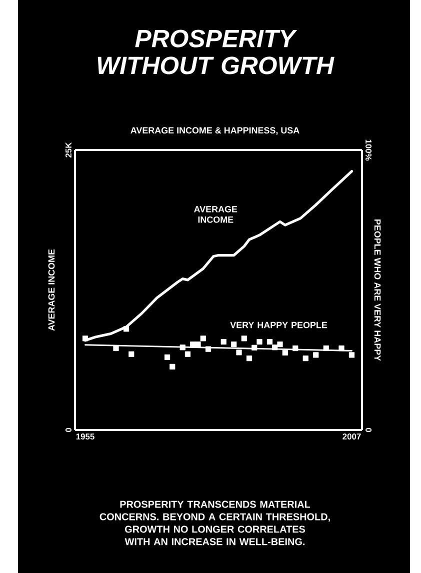 This screenshot has width=421, height=573. What do you see at coordinates (369, 150) in the screenshot?
I see `y2-tick-label: 100%` at bounding box center [369, 150].